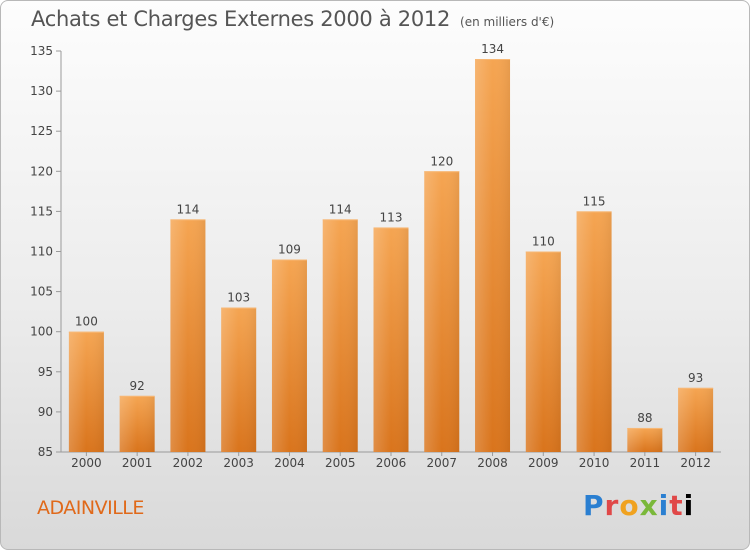  What do you see at coordinates (594, 463) in the screenshot?
I see `x-tick-label: 2010` at bounding box center [594, 463].